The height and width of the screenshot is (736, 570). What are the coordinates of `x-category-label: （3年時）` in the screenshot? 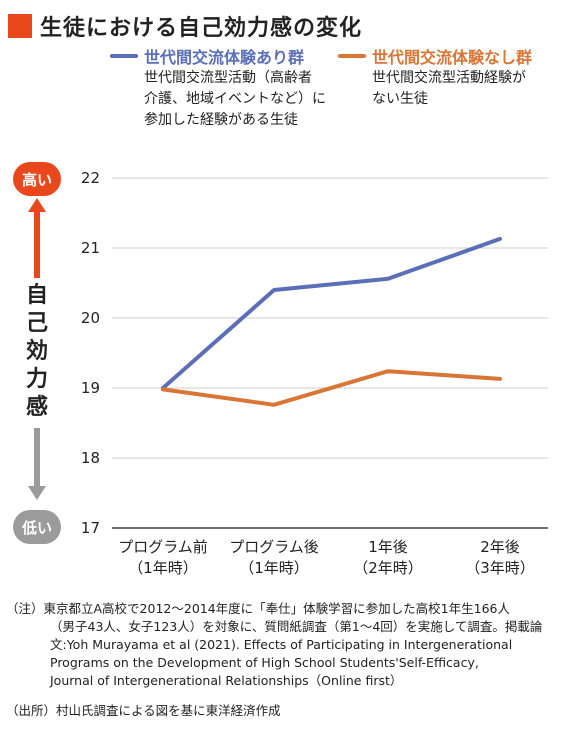 It's located at (500, 568).